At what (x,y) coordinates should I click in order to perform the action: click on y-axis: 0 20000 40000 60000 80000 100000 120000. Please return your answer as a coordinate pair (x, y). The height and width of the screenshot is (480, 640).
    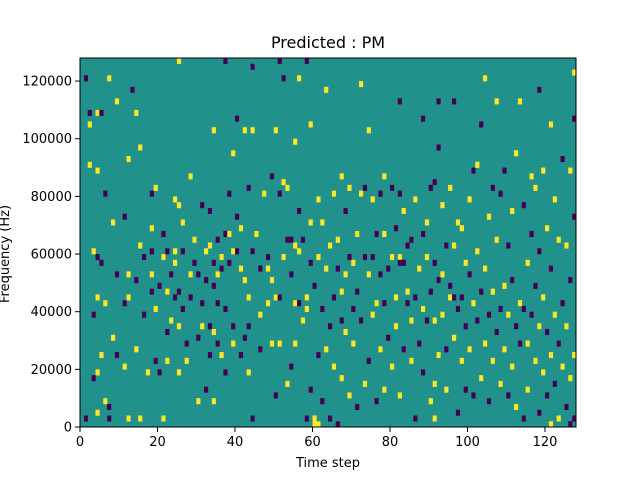
    Looking at the image, I should click on (51, 255).